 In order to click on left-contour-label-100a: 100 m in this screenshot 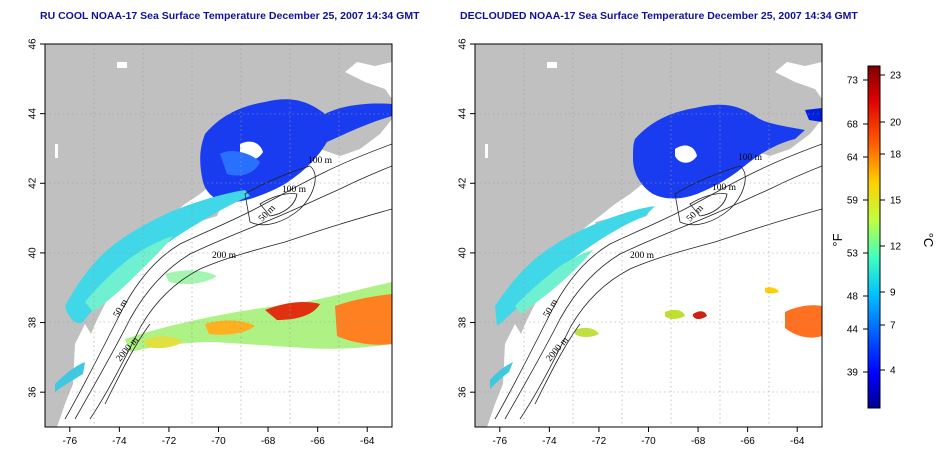, I will do `click(320, 161)`.